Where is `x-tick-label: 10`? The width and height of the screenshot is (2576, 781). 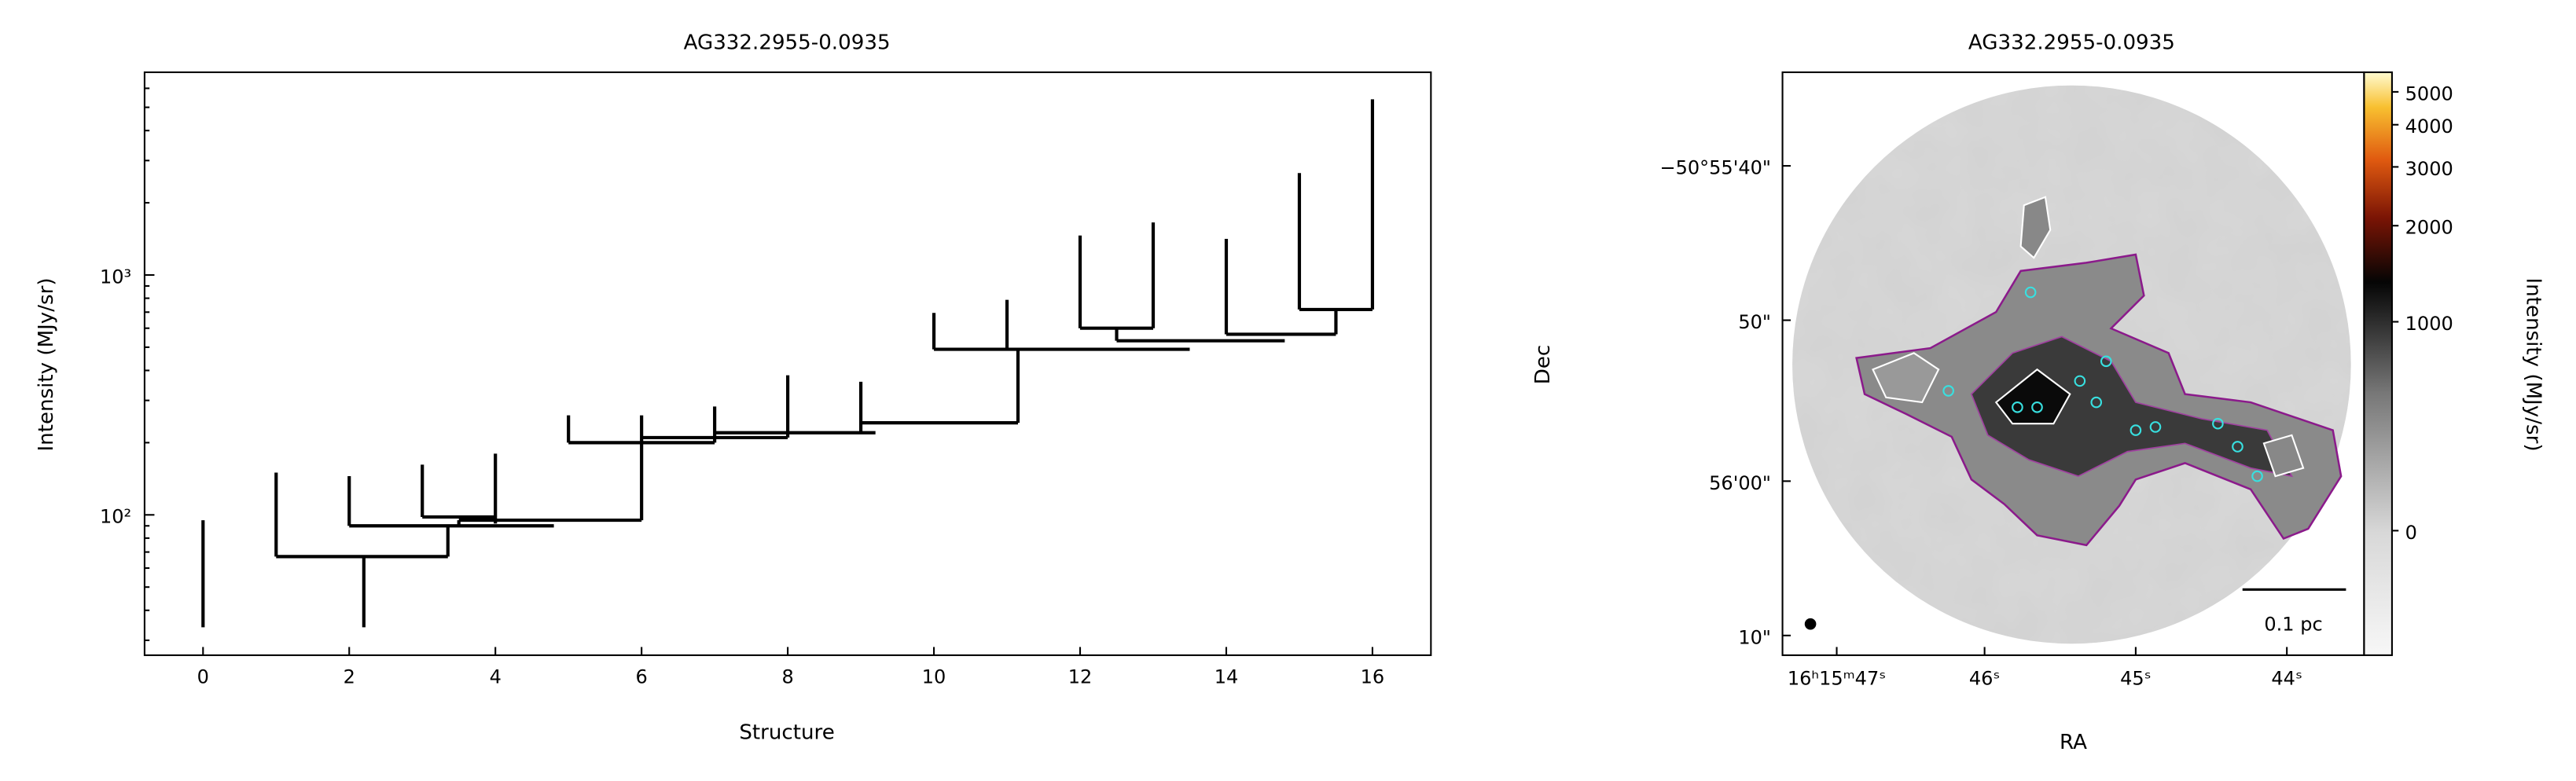
x-tick-label: 10 is located at coordinates (934, 677).